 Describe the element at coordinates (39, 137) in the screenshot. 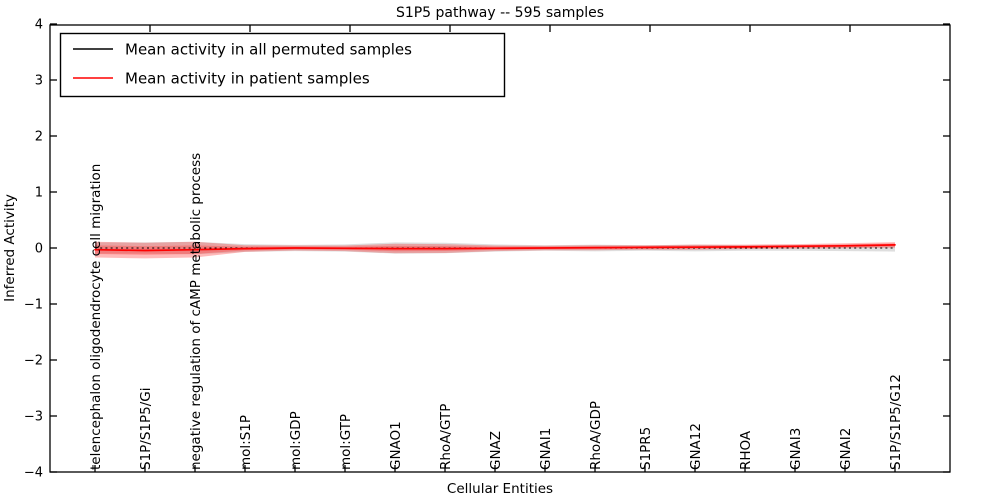

I see `y-tick-label: 2` at that location.